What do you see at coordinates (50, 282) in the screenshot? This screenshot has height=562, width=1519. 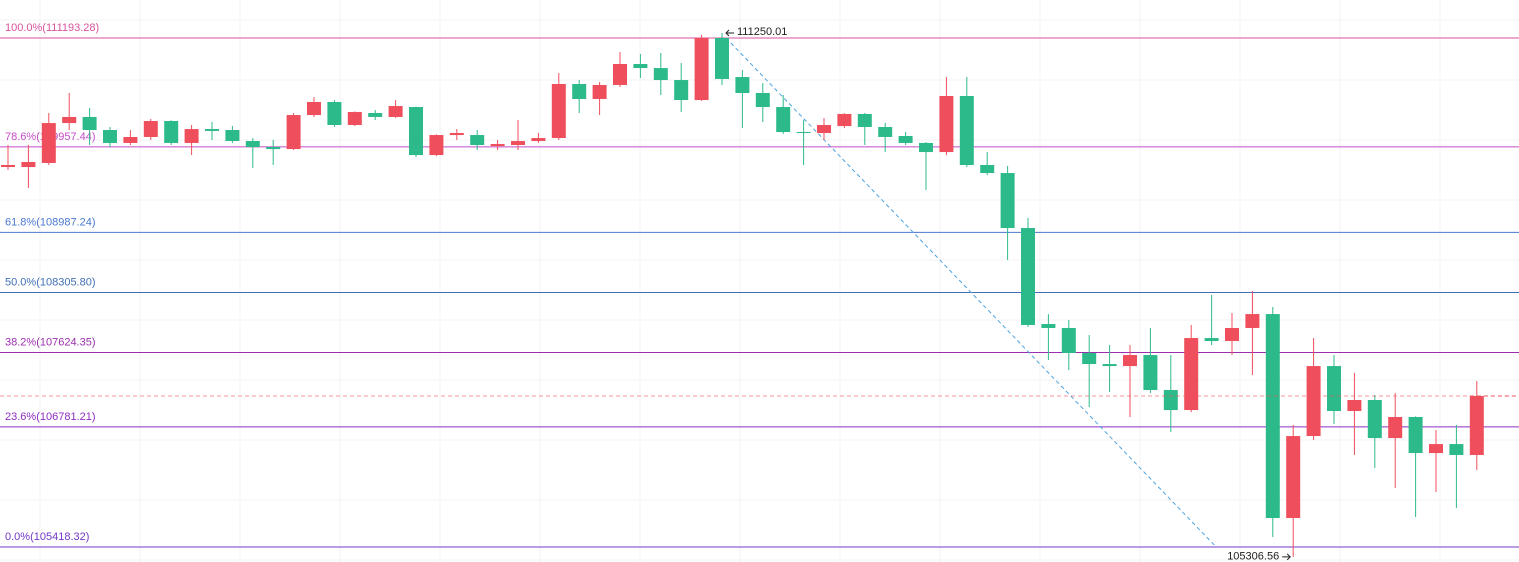 I see `fib-label: 50.0%(108305.80)` at bounding box center [50, 282].